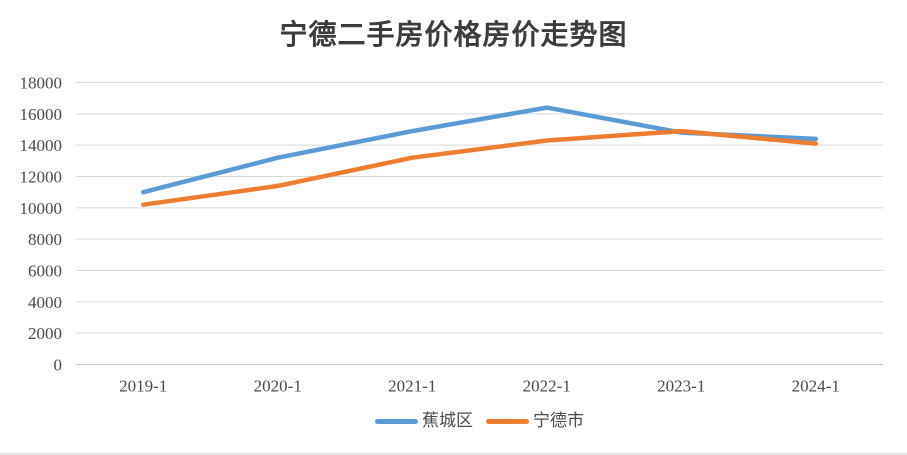 This screenshot has height=455, width=907. What do you see at coordinates (41, 145) in the screenshot?
I see `y-tick-label: 14000` at bounding box center [41, 145].